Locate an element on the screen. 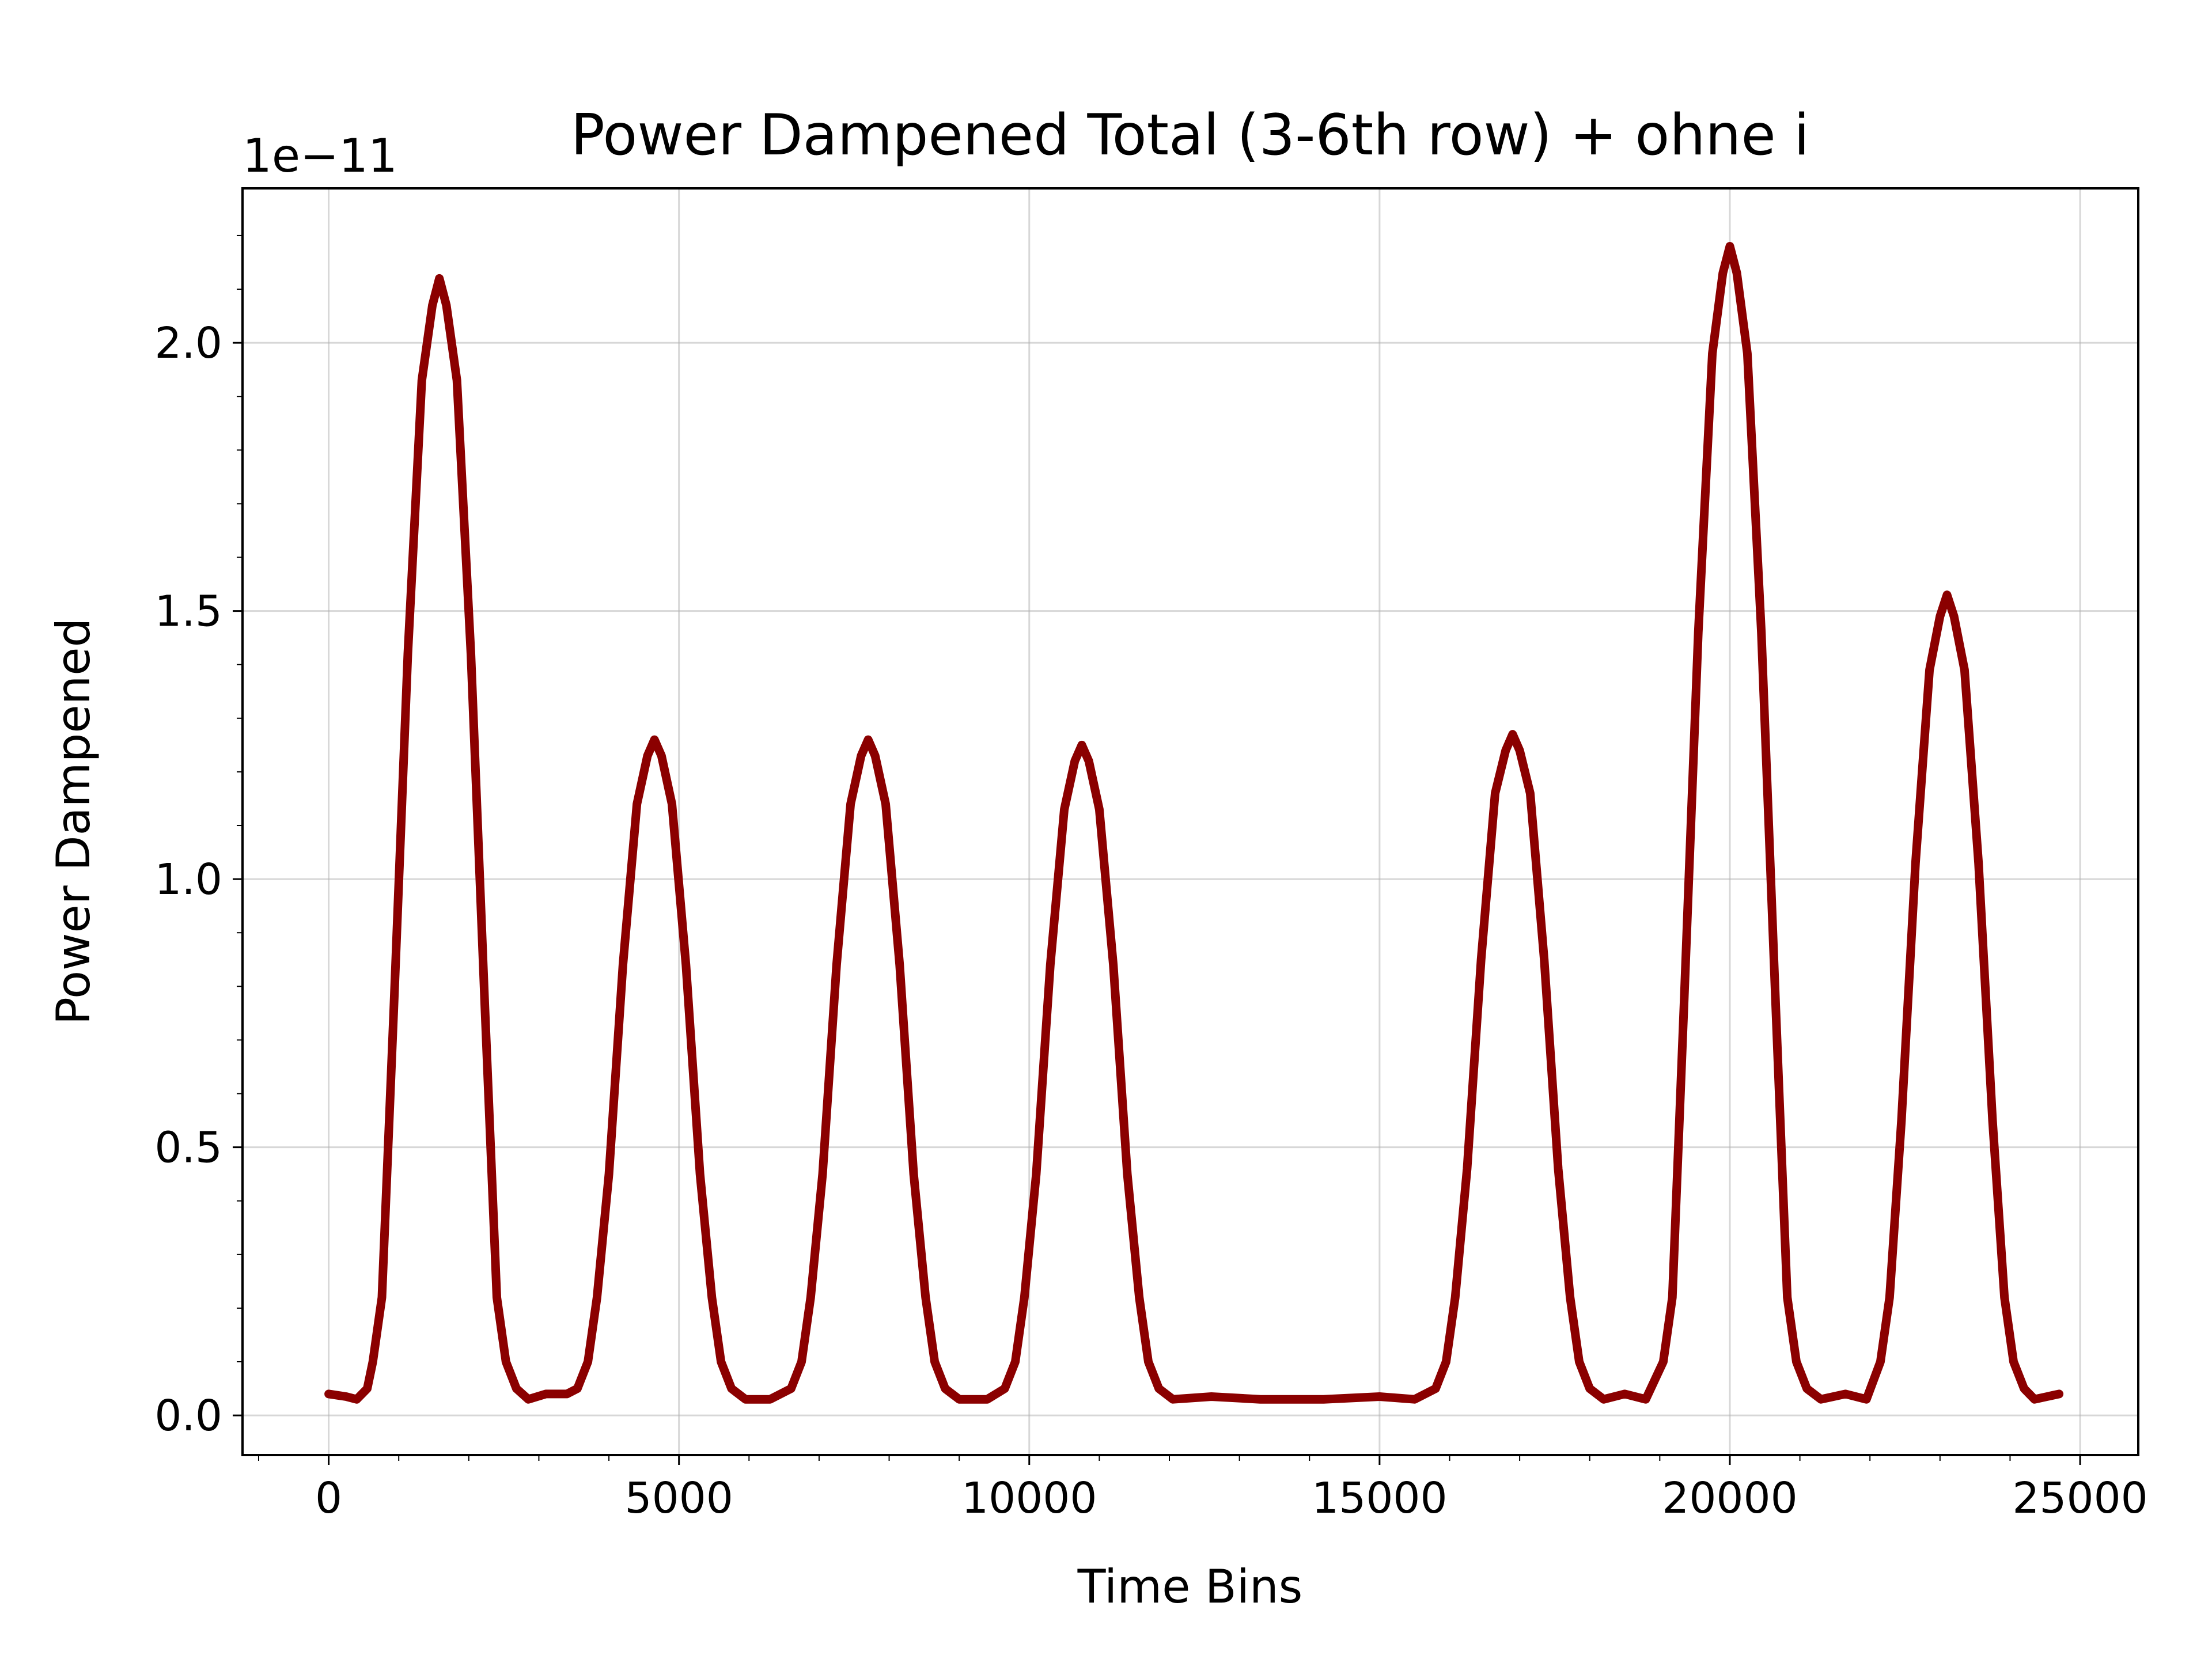  y-tick-label: 0.0 is located at coordinates (188, 1416).